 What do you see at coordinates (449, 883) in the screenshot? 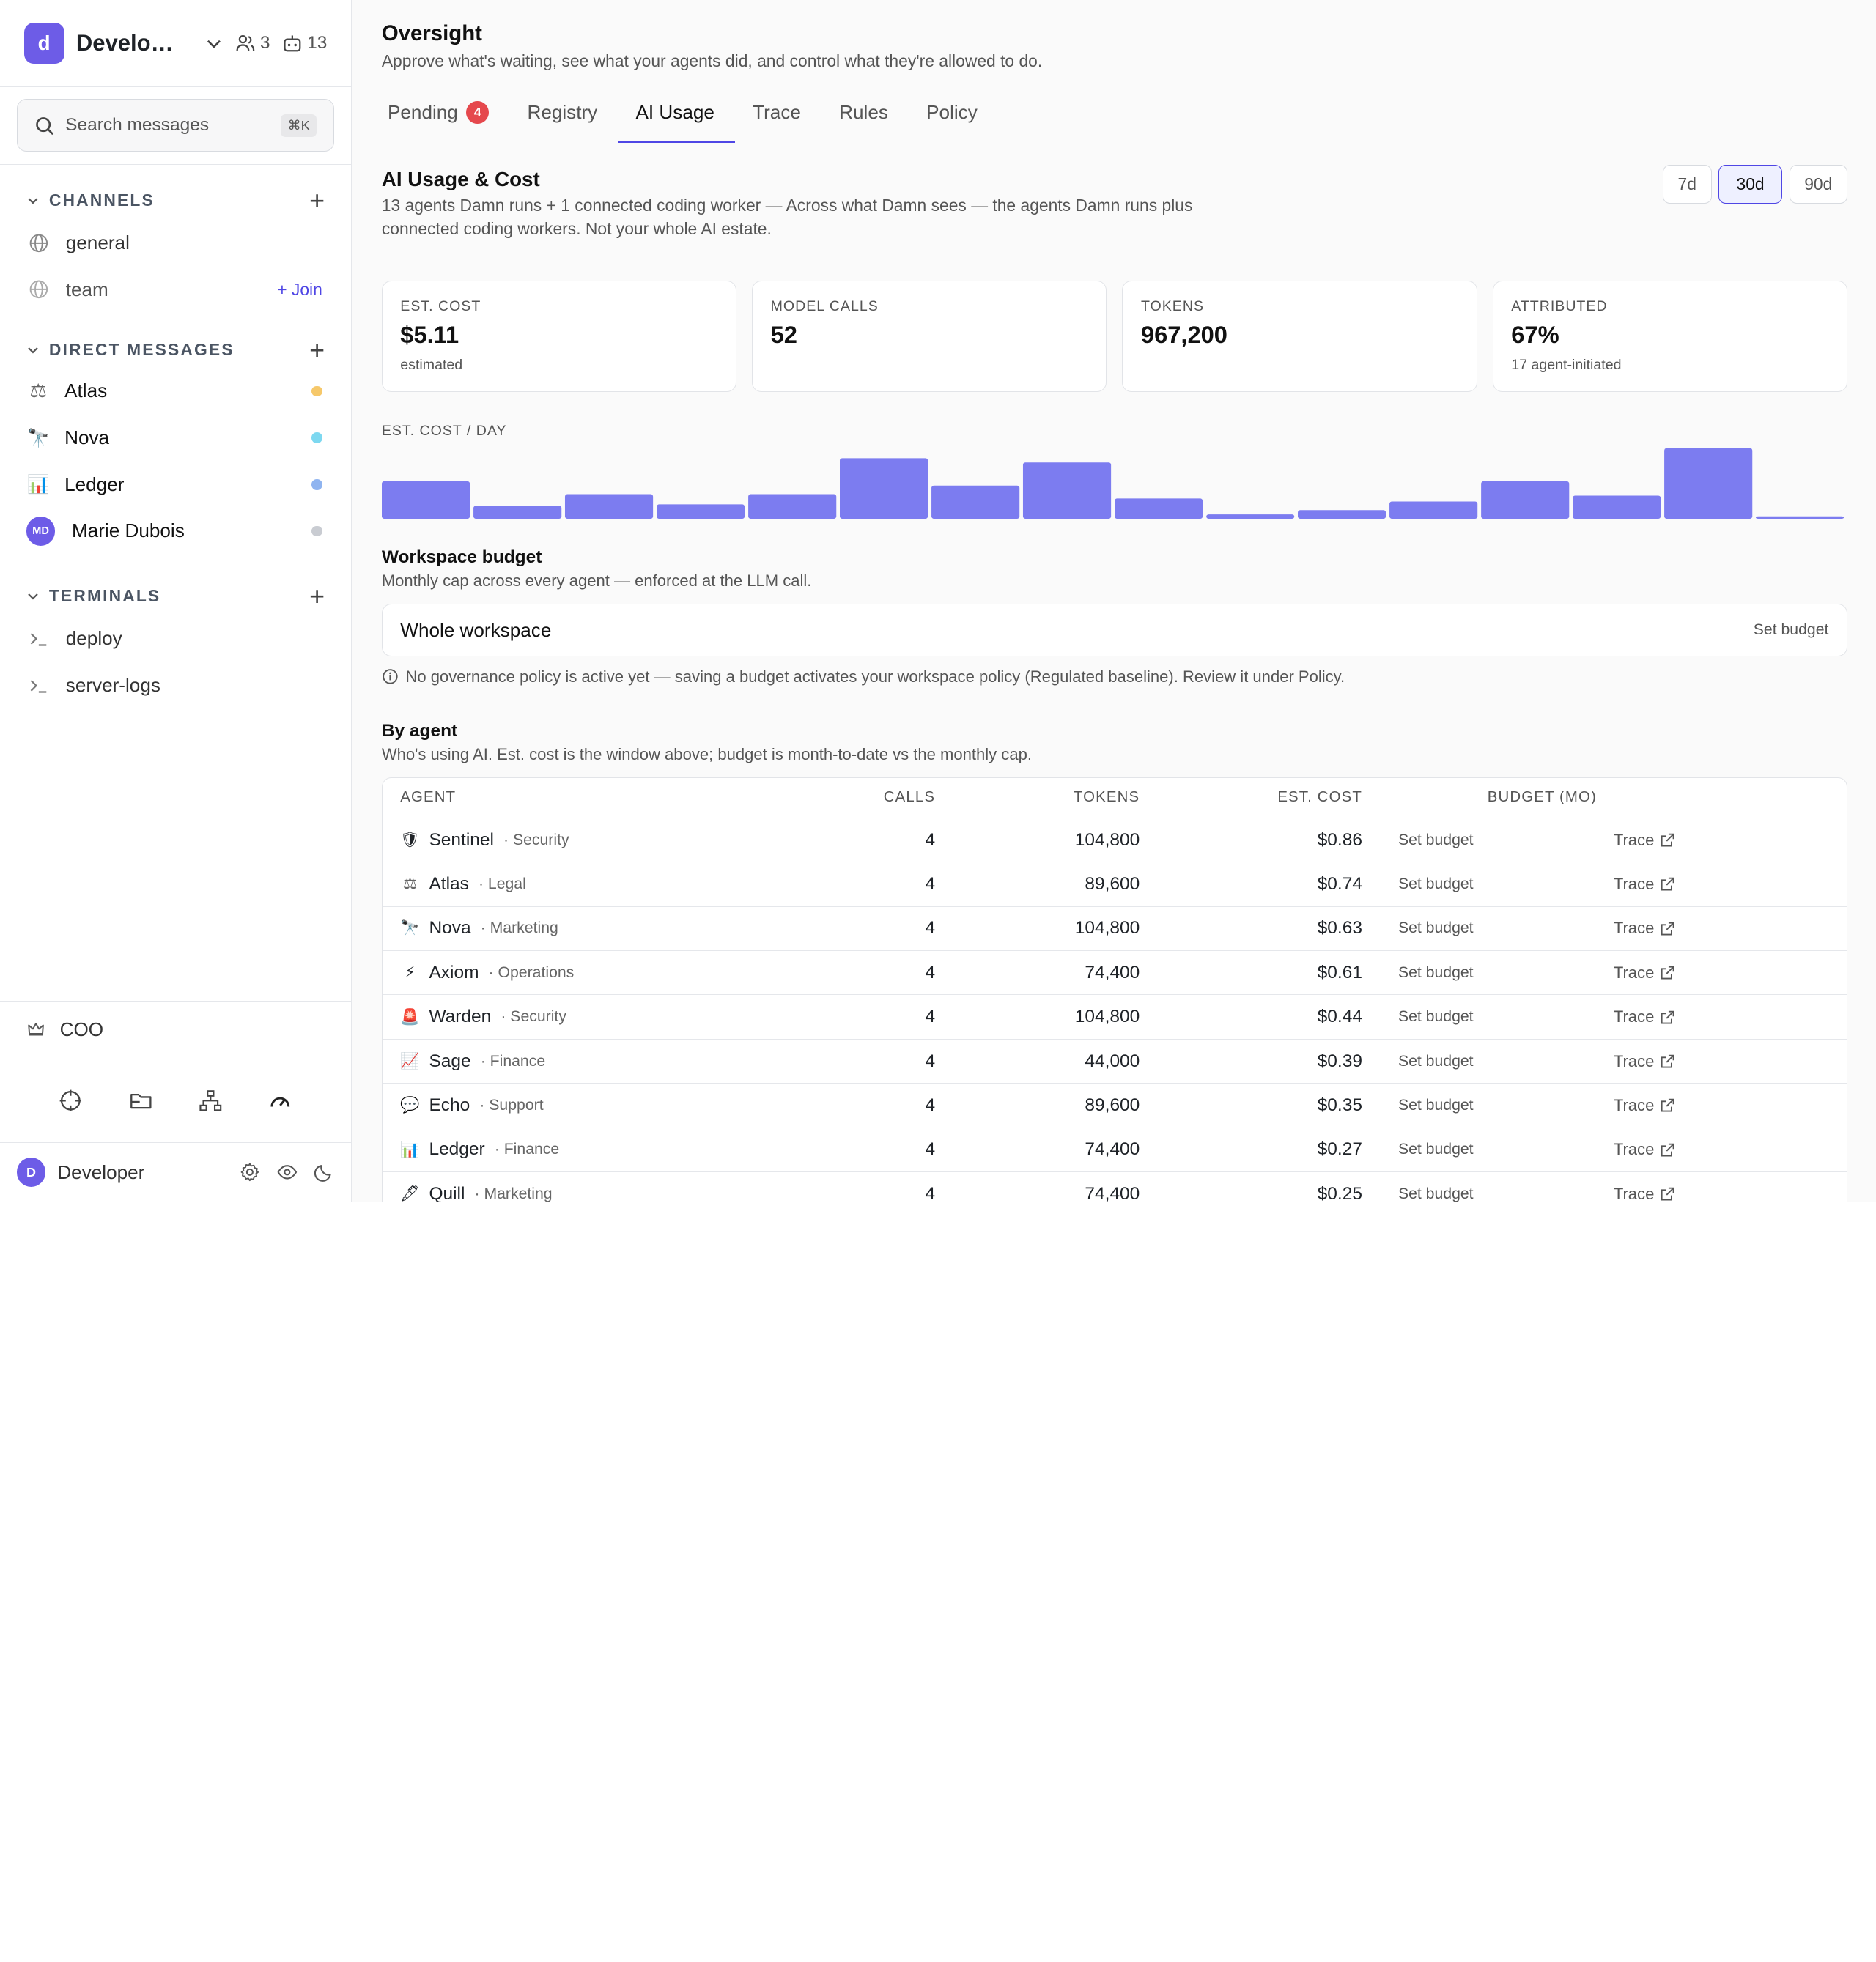
I see `agent-name: Atlas` at bounding box center [449, 883].